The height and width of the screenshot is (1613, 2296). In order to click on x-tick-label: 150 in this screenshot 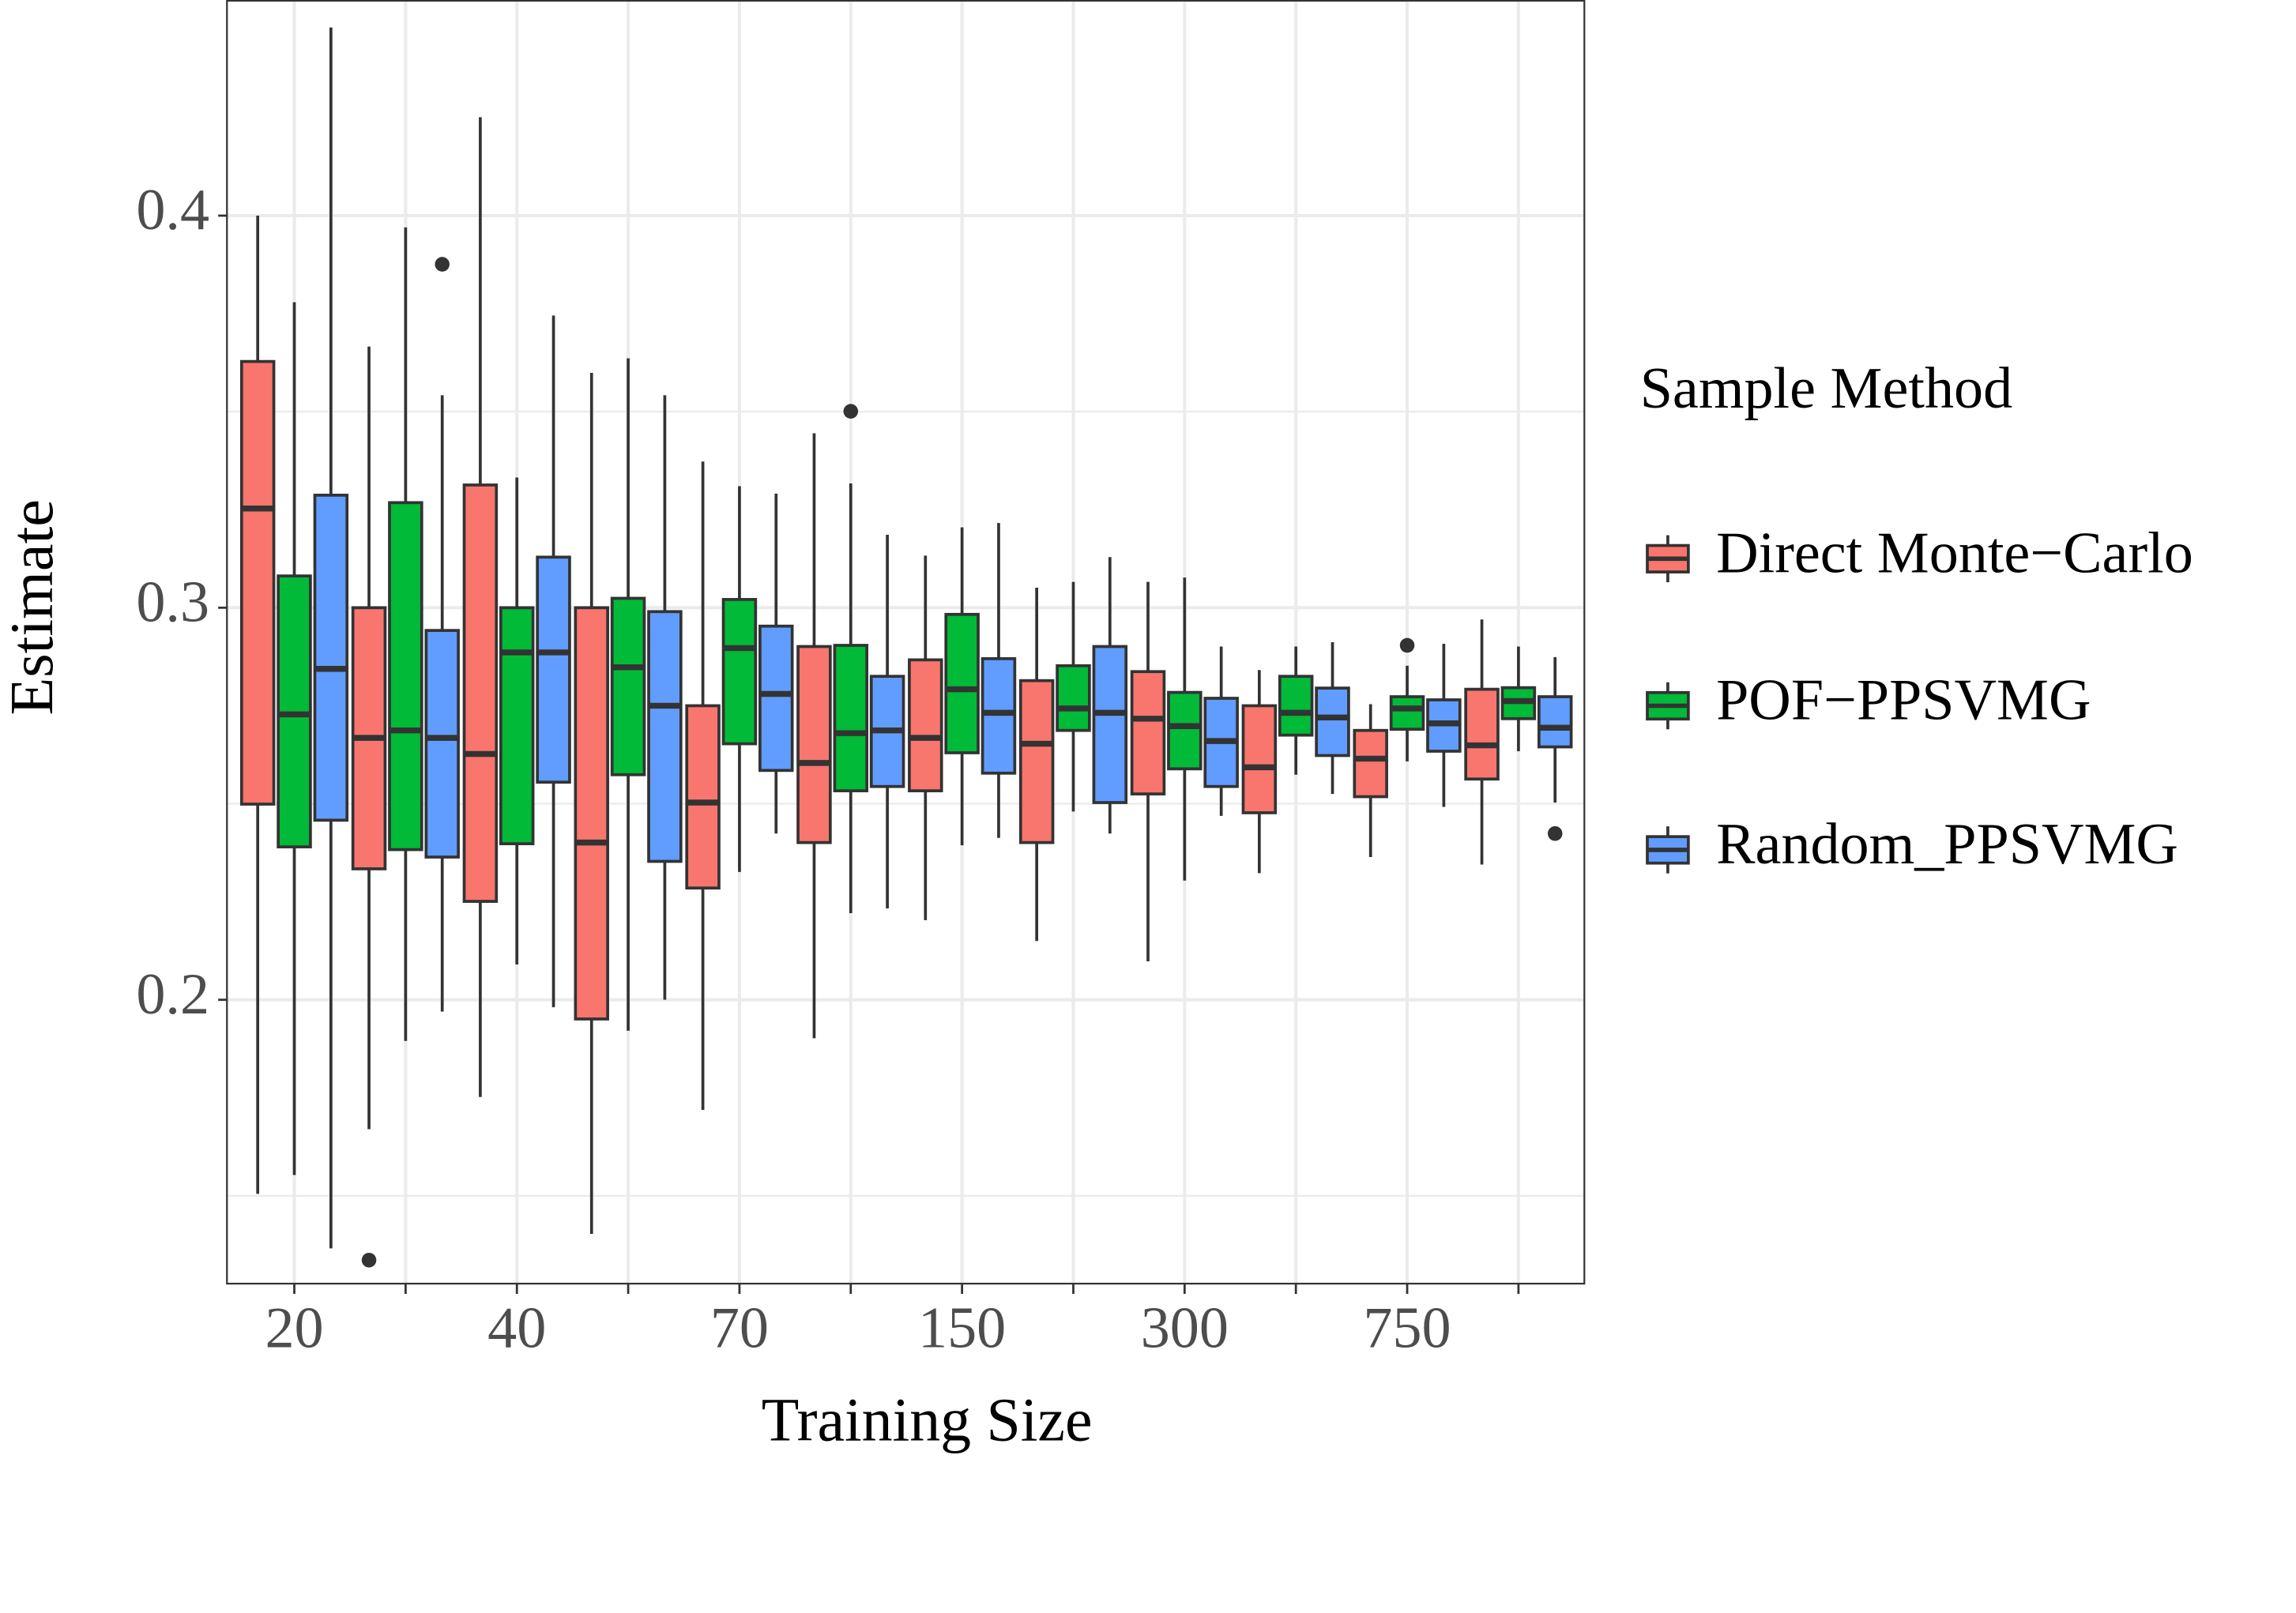, I will do `click(962, 1327)`.